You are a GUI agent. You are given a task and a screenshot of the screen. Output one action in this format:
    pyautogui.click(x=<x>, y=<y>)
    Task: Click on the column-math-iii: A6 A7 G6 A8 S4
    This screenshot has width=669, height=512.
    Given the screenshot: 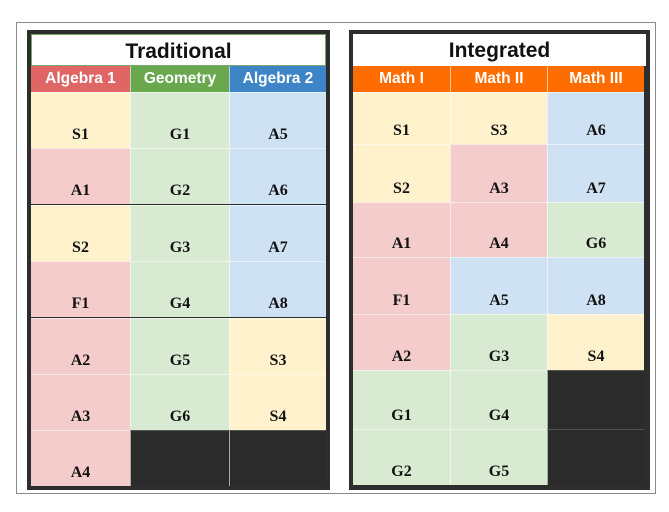 What is the action you would take?
    pyautogui.click(x=595, y=288)
    